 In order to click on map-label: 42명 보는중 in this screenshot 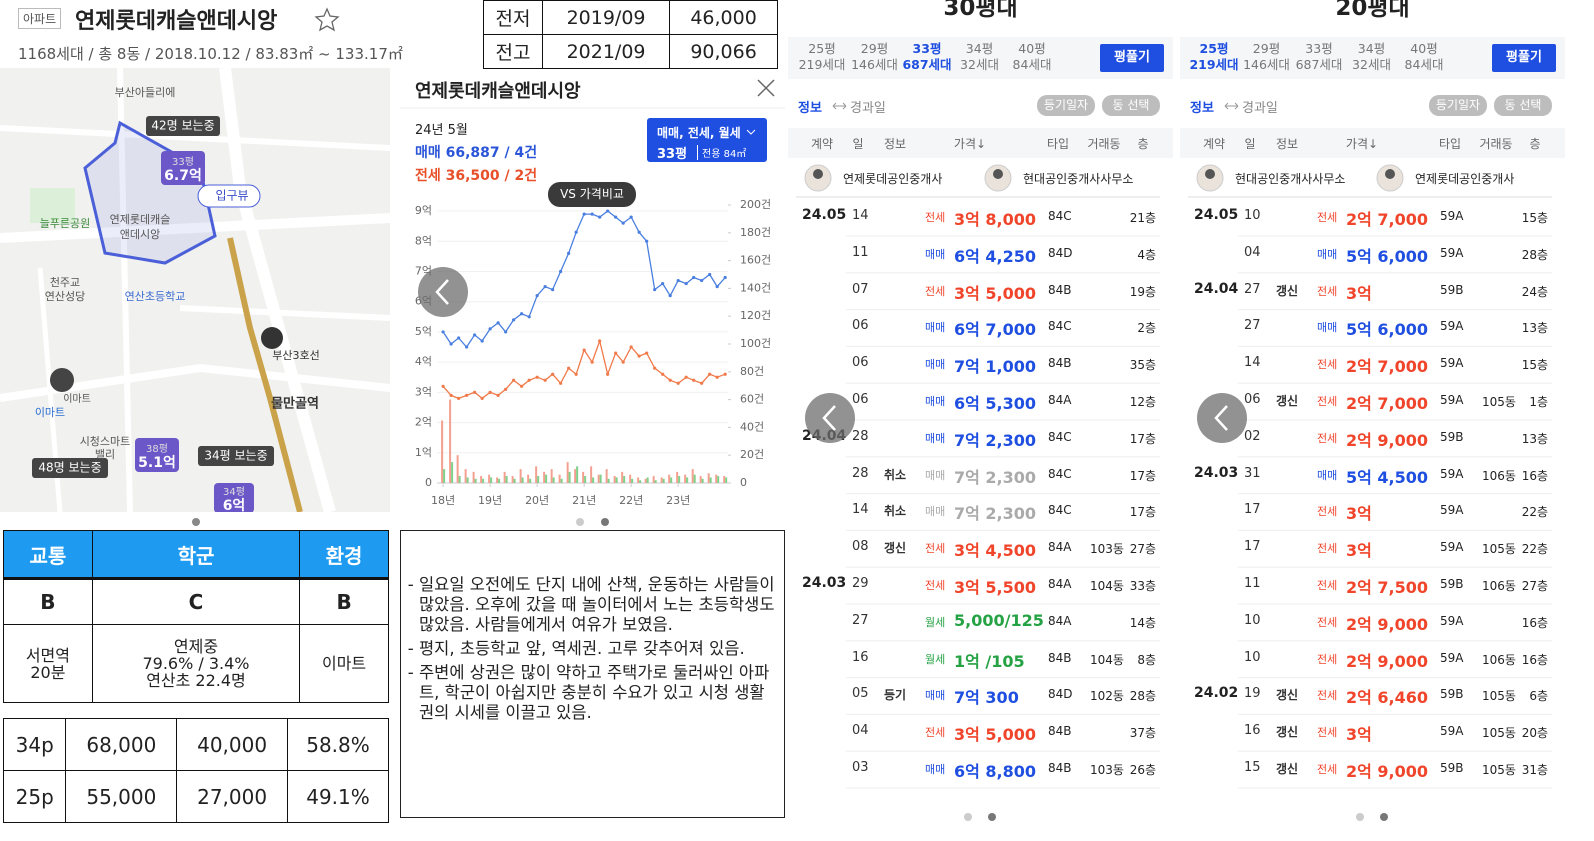, I will do `click(182, 126)`.